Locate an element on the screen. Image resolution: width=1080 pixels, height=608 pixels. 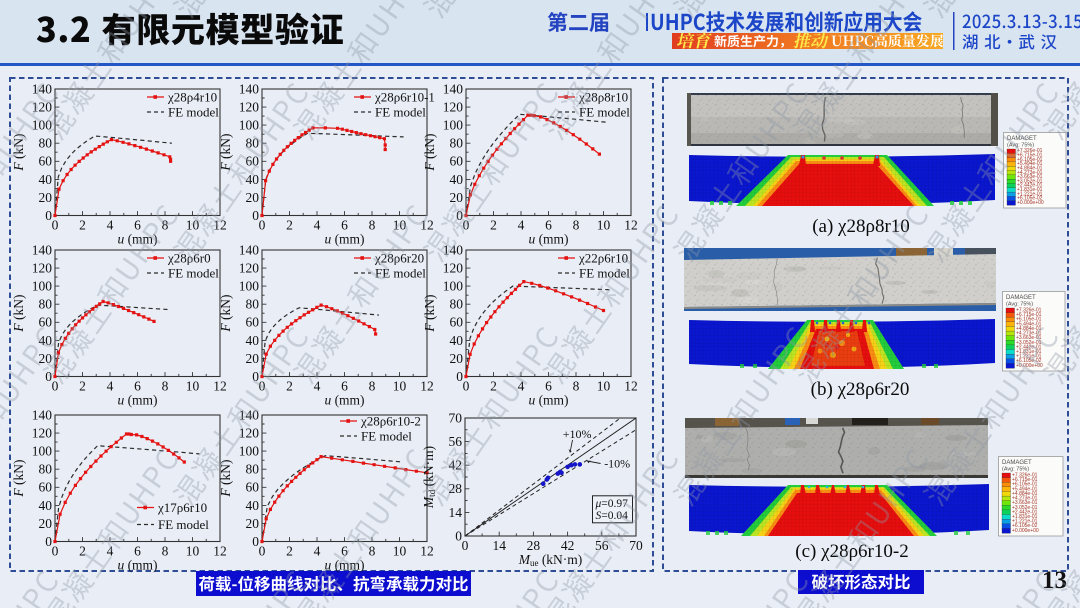
svg-text: 70 is located at coordinates (636, 545).